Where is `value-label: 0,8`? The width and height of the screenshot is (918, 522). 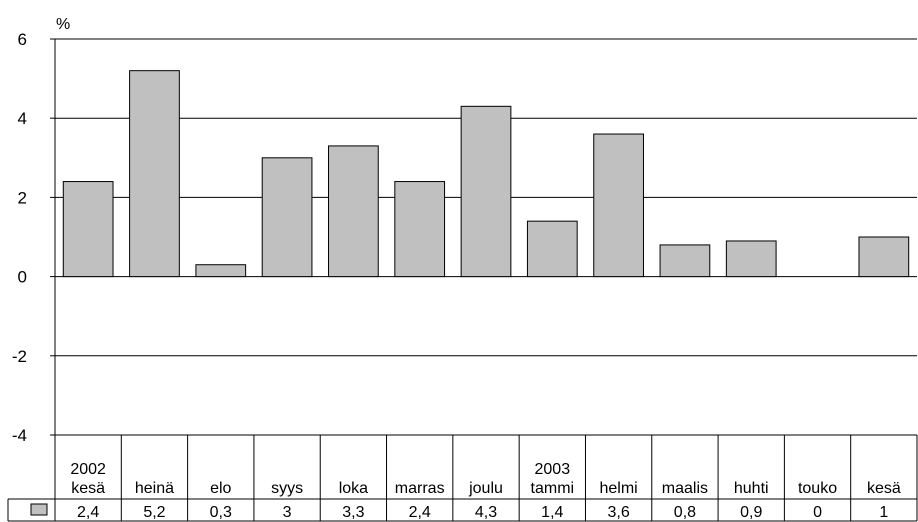 value-label: 0,8 is located at coordinates (685, 512).